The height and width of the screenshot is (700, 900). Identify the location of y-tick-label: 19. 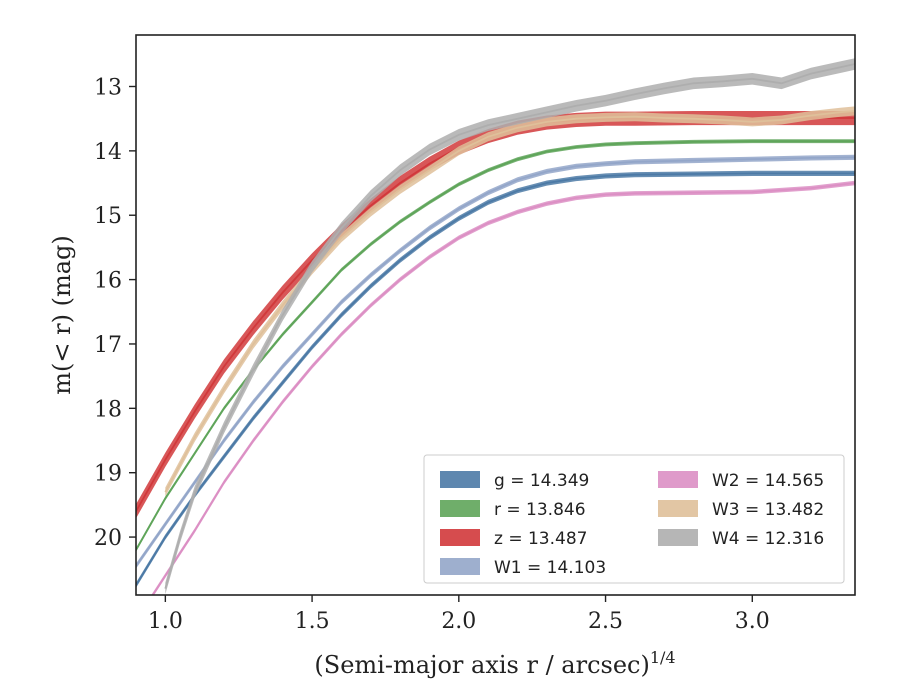
(108, 474).